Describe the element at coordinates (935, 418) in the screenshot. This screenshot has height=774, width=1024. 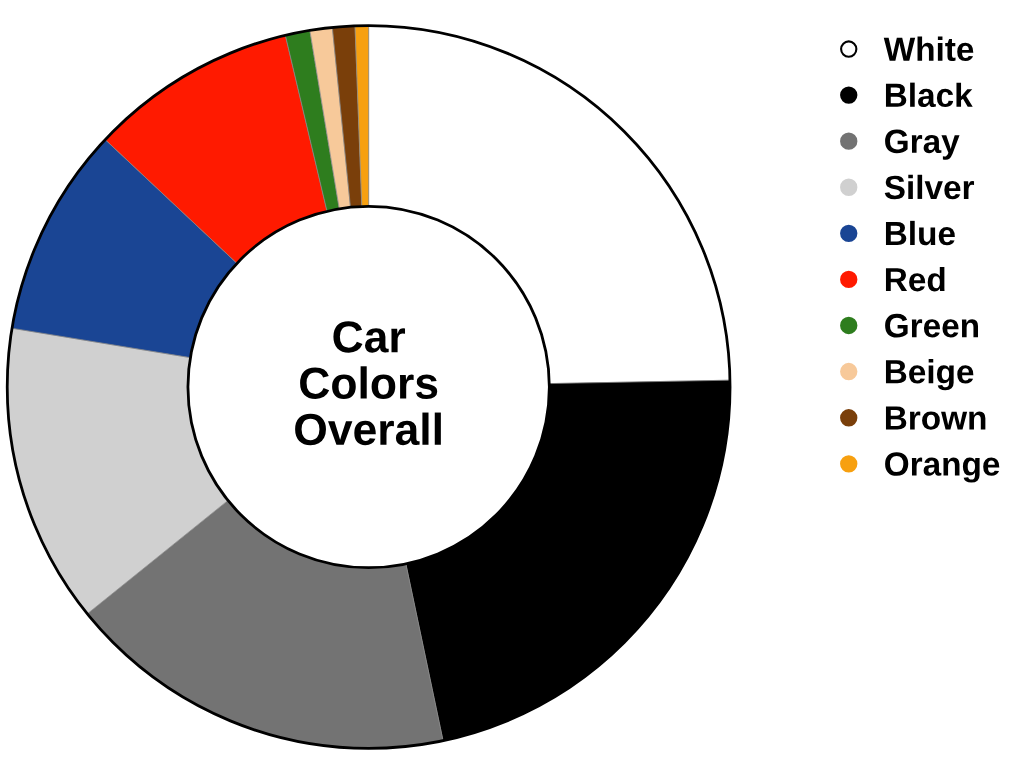
I see `legend-label: Brown` at that location.